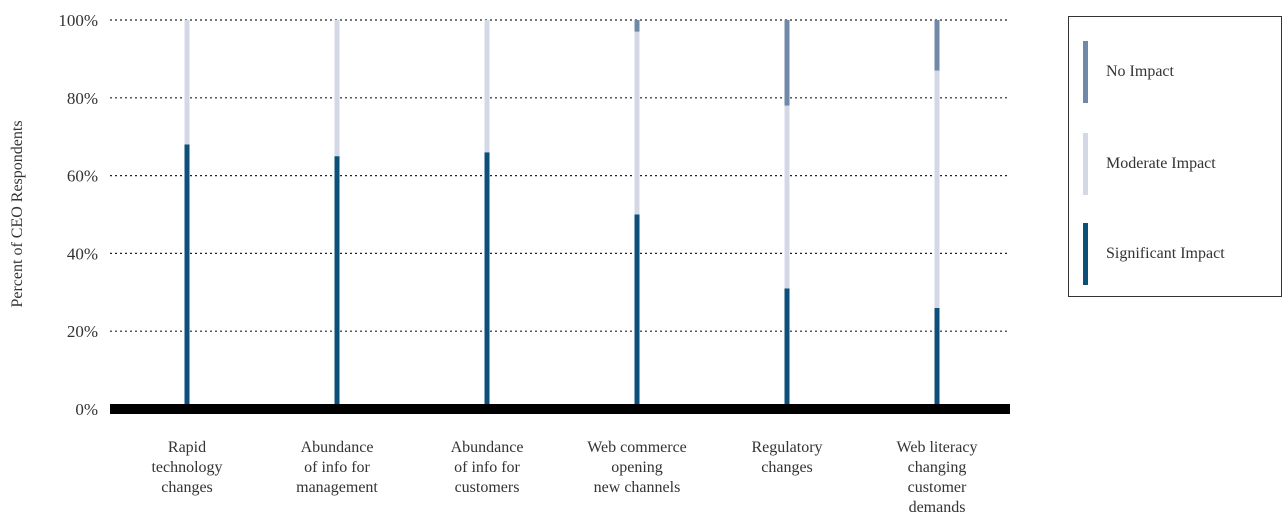 Image resolution: width=1283 pixels, height=531 pixels. What do you see at coordinates (78, 20) in the screenshot?
I see `y-tick-label: 100%` at bounding box center [78, 20].